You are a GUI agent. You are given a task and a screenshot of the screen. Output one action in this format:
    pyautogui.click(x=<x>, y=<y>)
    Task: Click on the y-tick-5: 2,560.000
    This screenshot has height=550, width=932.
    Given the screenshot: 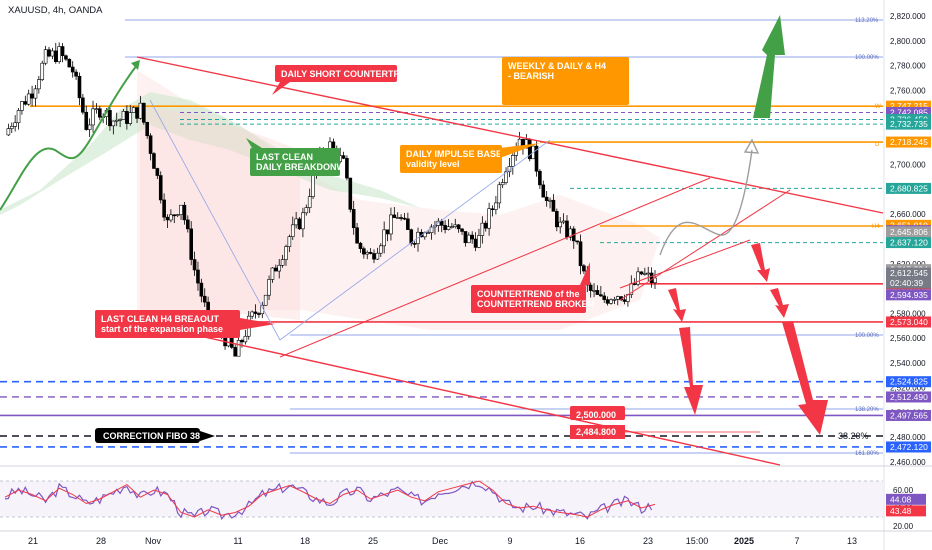 What is the action you would take?
    pyautogui.click(x=908, y=338)
    